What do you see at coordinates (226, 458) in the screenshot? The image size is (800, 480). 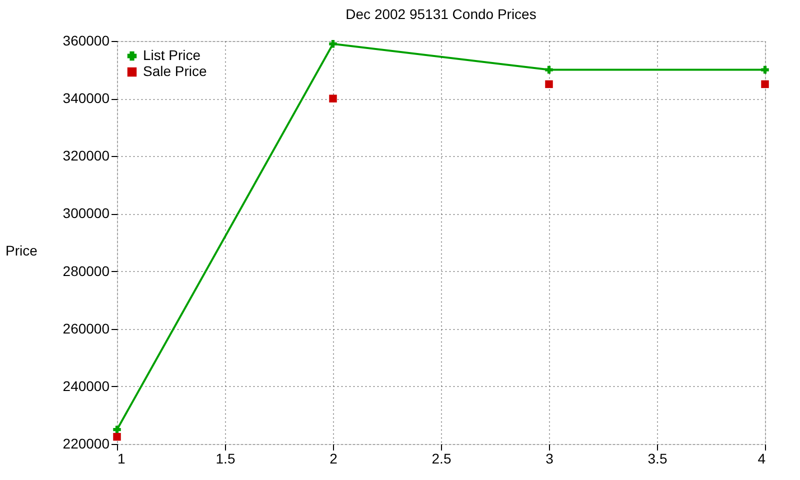 I see `x-tick-label: 1.5` at bounding box center [226, 458].